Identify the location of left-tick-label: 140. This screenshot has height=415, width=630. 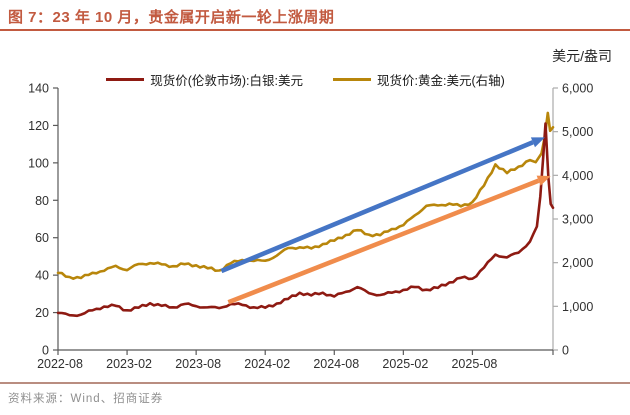
(38, 89).